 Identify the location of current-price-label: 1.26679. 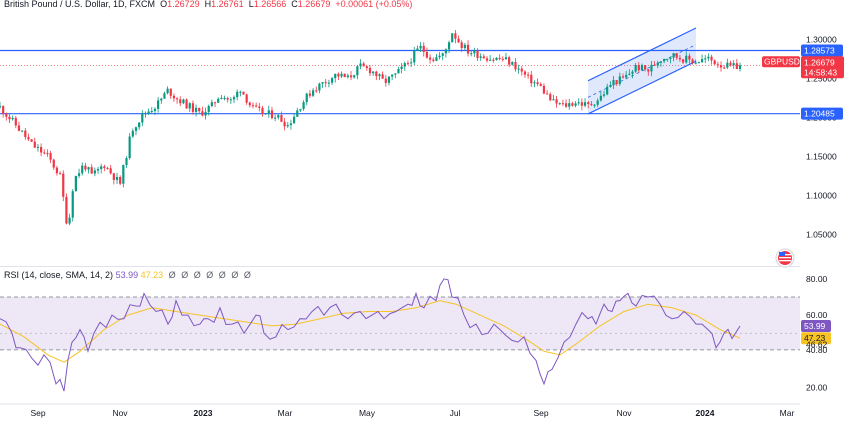
(819, 62).